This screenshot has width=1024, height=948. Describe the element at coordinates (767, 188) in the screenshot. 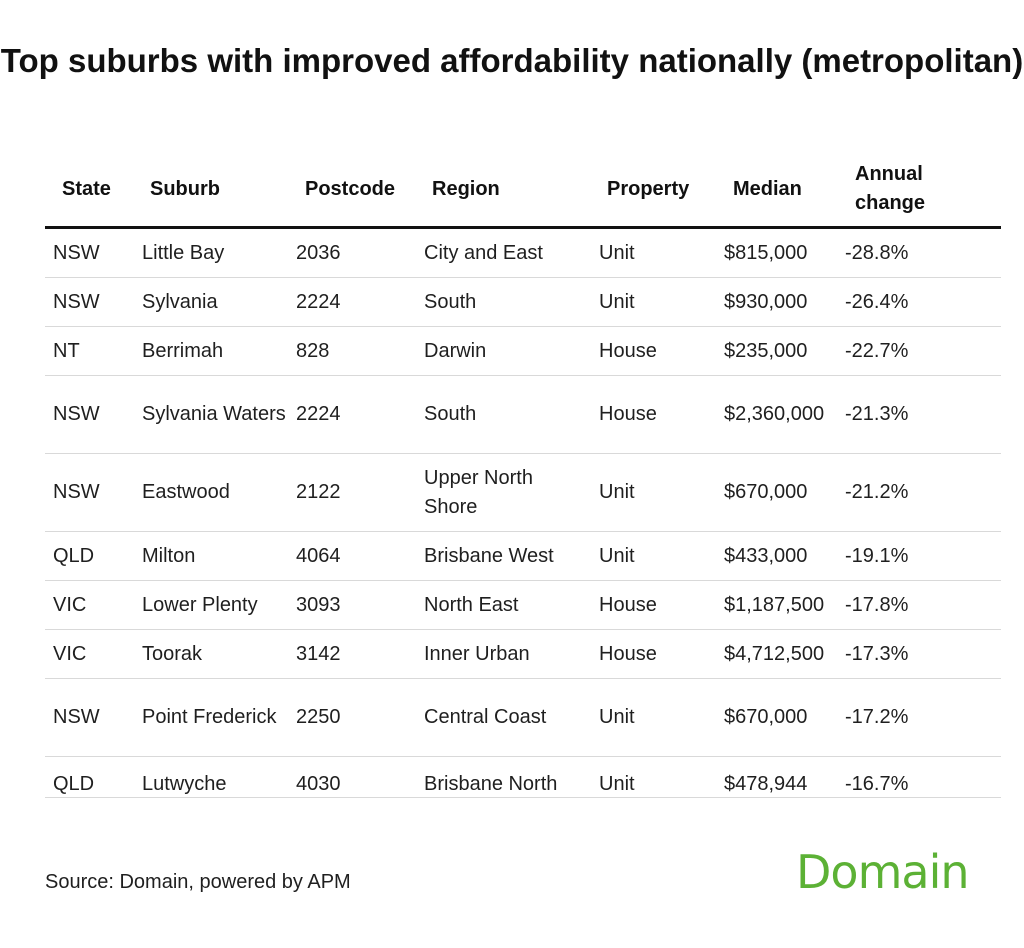

I see `header-median: Median` at that location.